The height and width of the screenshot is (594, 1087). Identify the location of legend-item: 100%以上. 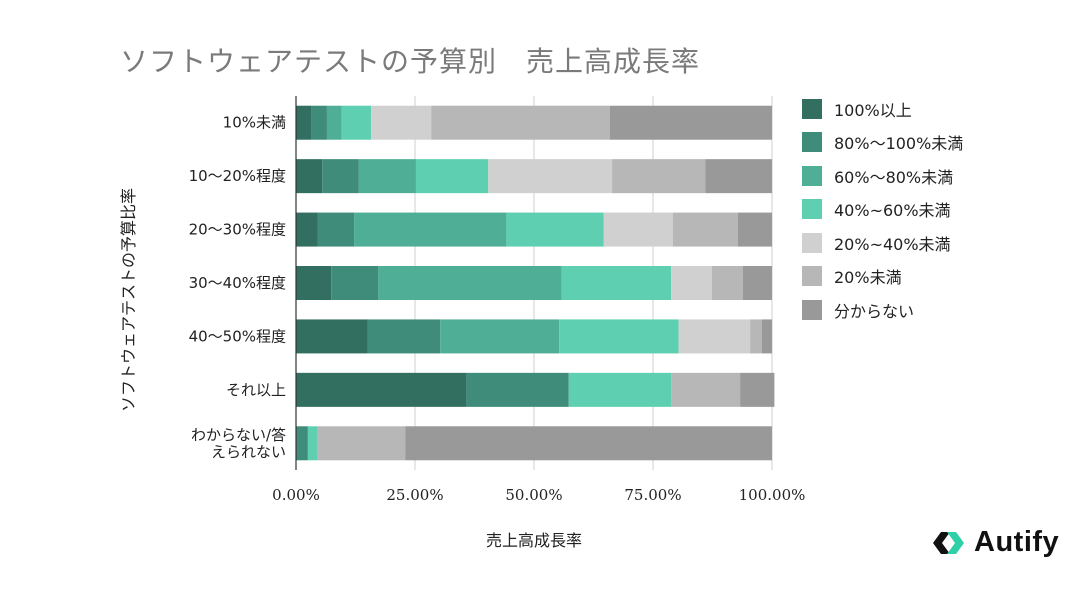
(882, 109).